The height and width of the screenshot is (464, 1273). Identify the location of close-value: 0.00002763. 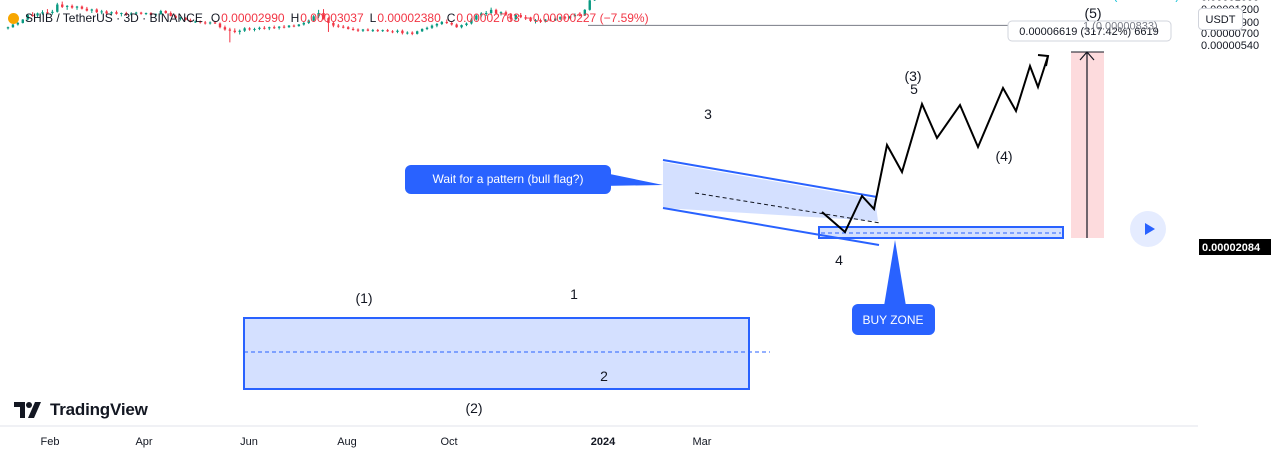
(487, 18).